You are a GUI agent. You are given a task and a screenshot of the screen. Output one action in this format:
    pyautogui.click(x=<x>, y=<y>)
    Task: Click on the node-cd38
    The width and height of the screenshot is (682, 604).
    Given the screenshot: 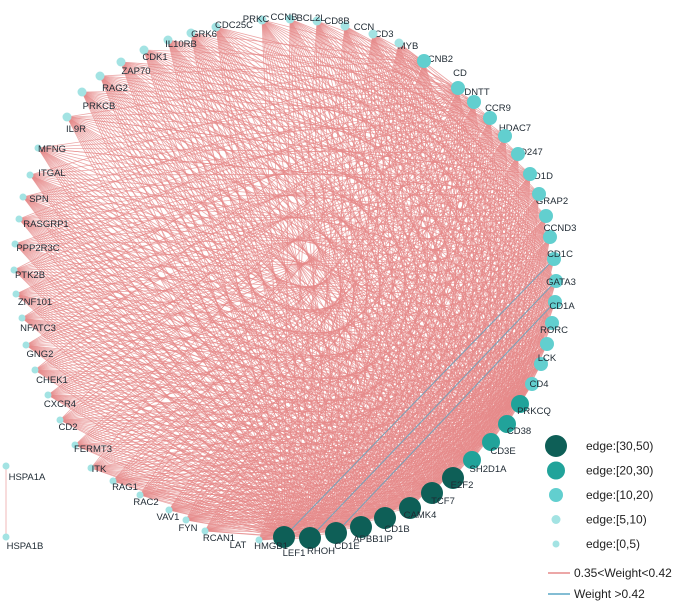 What is the action you would take?
    pyautogui.click(x=520, y=404)
    